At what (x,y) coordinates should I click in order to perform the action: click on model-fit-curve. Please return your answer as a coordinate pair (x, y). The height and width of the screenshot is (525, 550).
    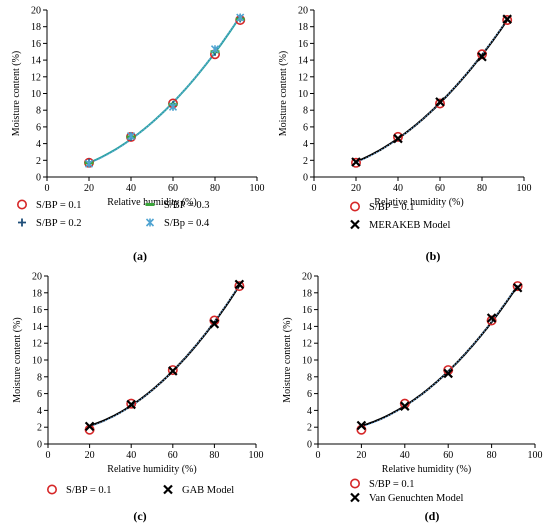
    Looking at the image, I should click on (165, 89).